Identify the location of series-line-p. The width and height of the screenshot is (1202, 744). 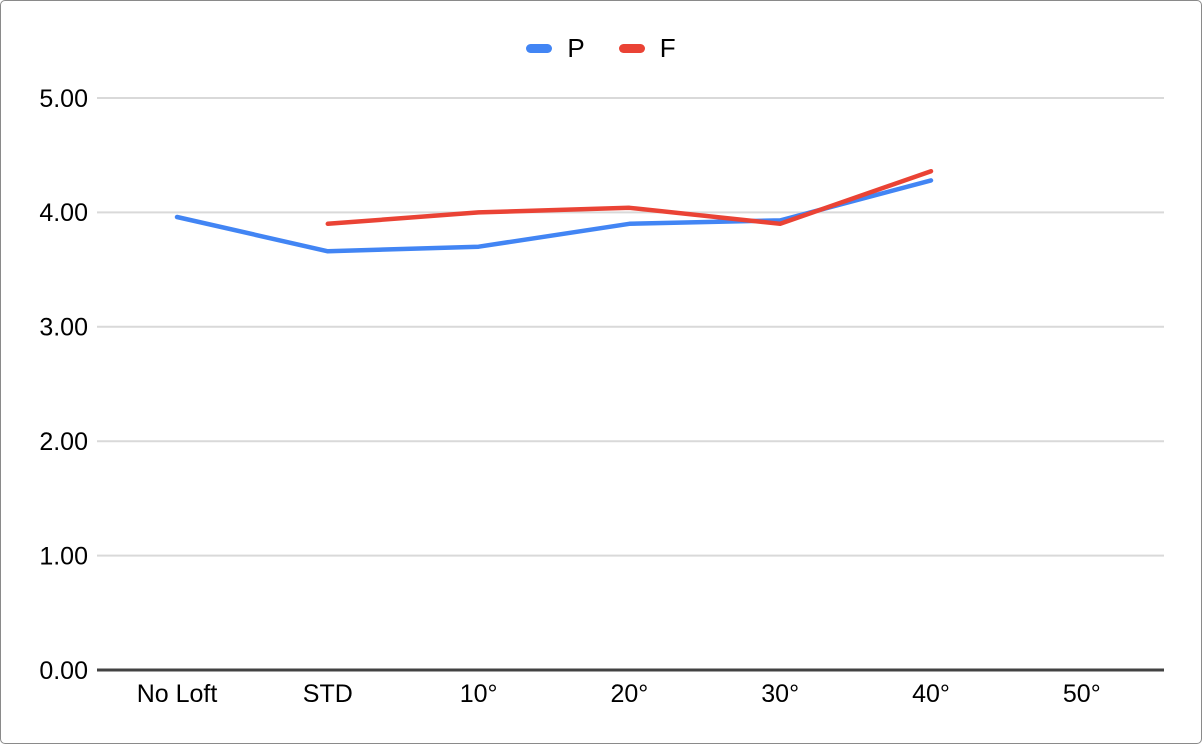
(554, 216).